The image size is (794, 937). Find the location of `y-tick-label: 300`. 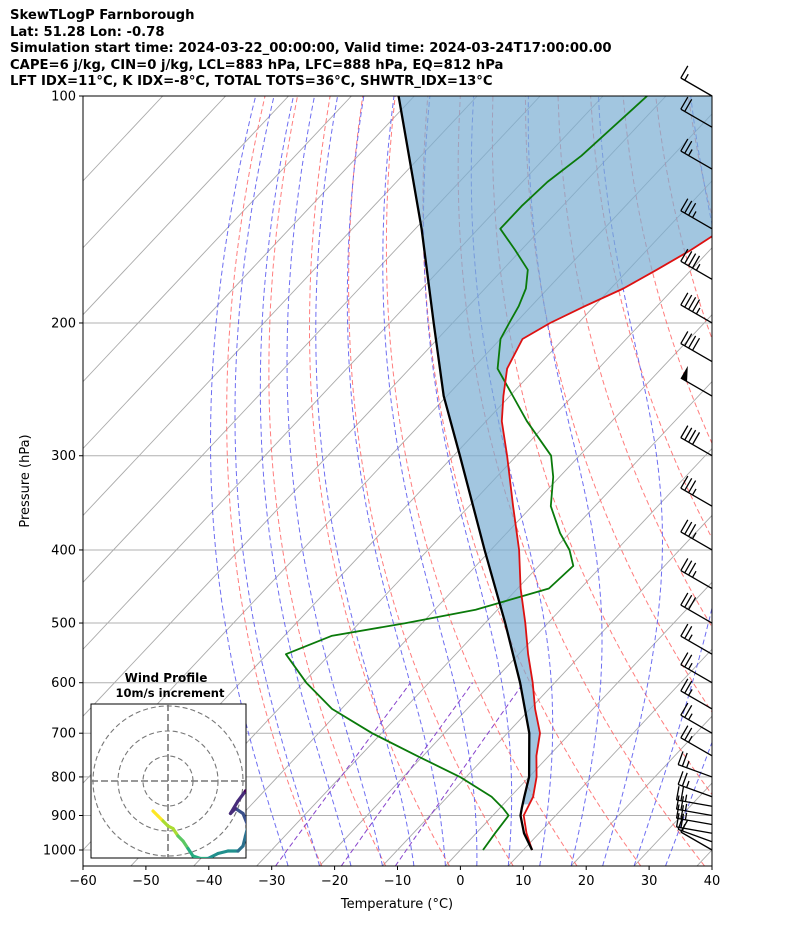

y-tick-label: 300 is located at coordinates (63, 456).